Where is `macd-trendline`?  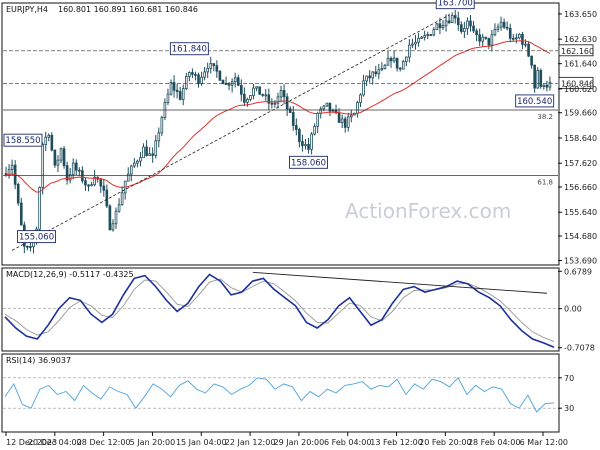 macd-trendline is located at coordinates (399, 282).